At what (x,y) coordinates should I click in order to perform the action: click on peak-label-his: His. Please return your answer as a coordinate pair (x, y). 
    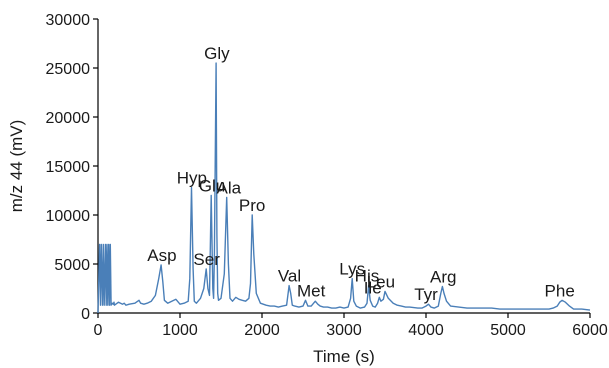
    Looking at the image, I should click on (367, 276).